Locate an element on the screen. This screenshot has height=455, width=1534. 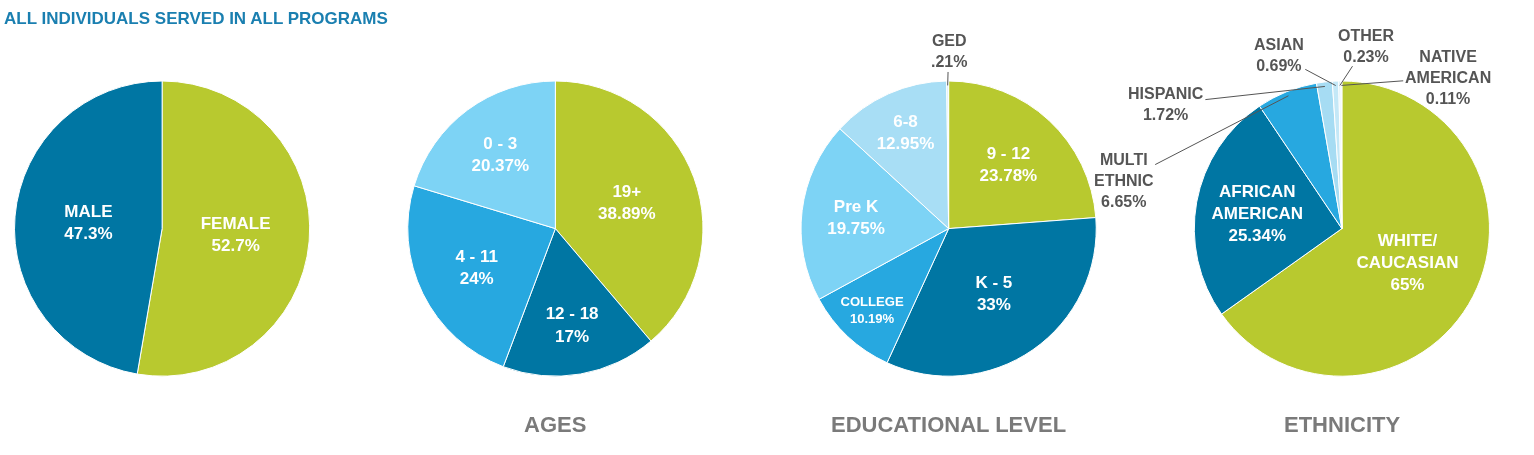
data-label: 24% is located at coordinates (476, 278).